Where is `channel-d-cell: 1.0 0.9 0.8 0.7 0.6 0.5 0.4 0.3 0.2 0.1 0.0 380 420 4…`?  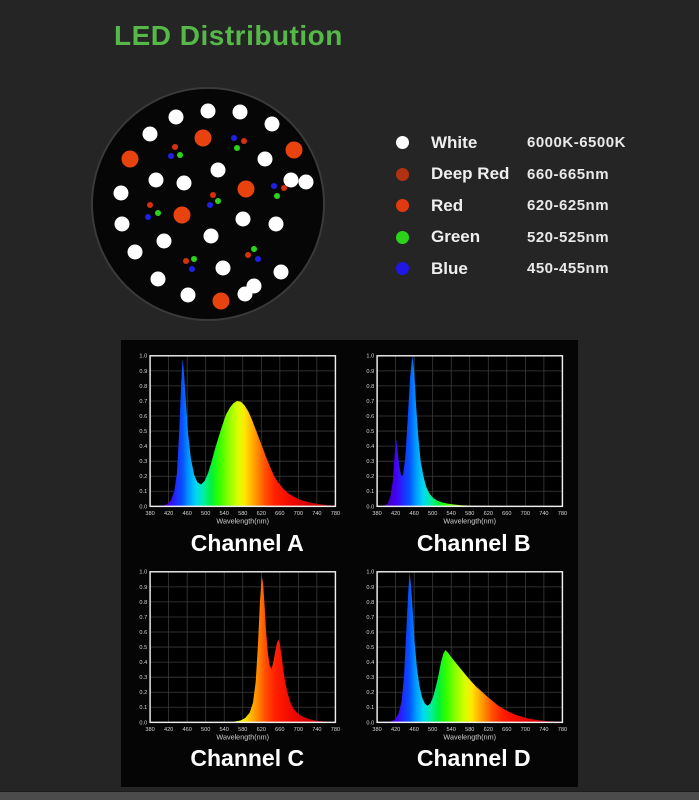 channel-d-cell: 1.0 0.9 0.8 0.7 0.6 0.5 0.4 0.3 0.2 0.1 0.0 380 420 4… is located at coordinates (463, 674).